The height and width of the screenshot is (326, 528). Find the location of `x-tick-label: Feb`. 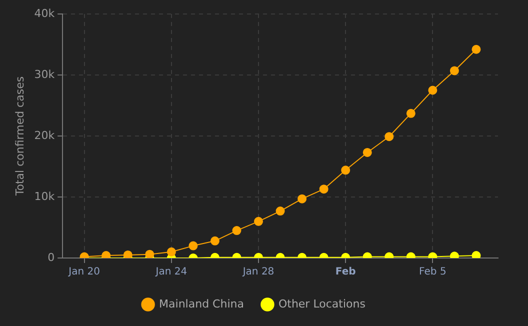

x-tick-label: Feb is located at coordinates (345, 272).